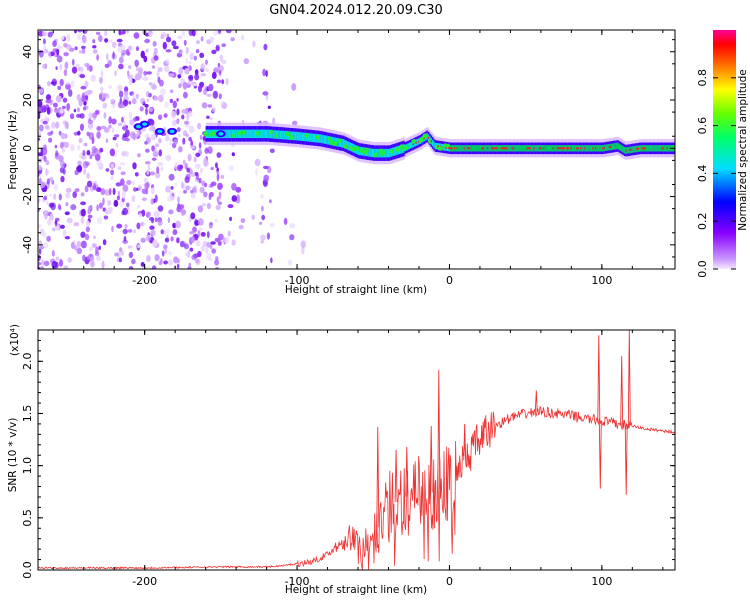 Image resolution: width=750 pixels, height=600 pixels. I want to click on x-tick-label: -200, so click(144, 280).